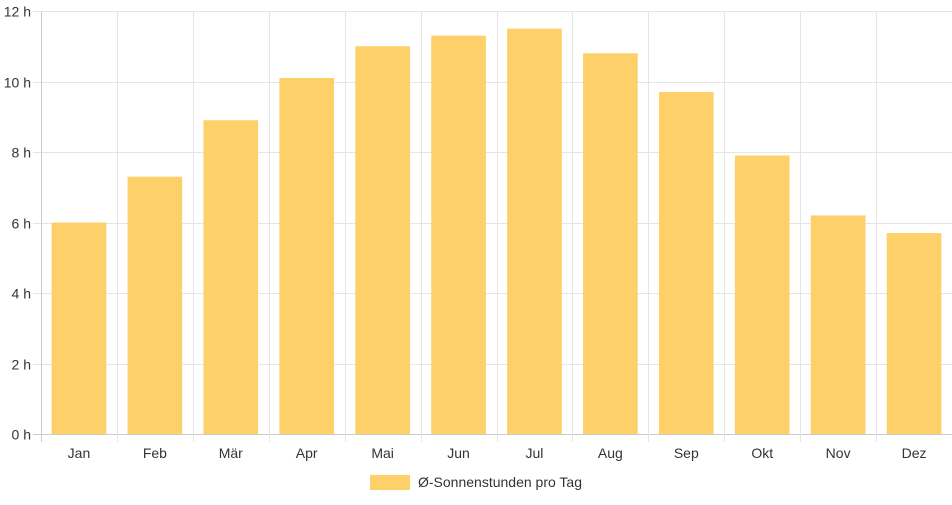 This screenshot has height=505, width=952. I want to click on x-tick-label: Nov, so click(838, 453).